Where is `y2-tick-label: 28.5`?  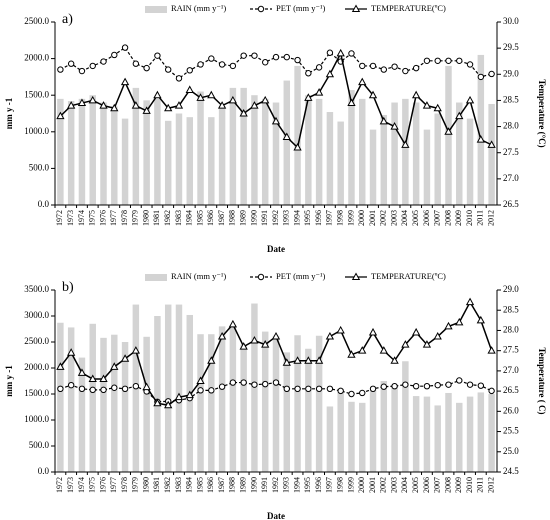 y2-tick-label: 28.5 is located at coordinates (511, 309).